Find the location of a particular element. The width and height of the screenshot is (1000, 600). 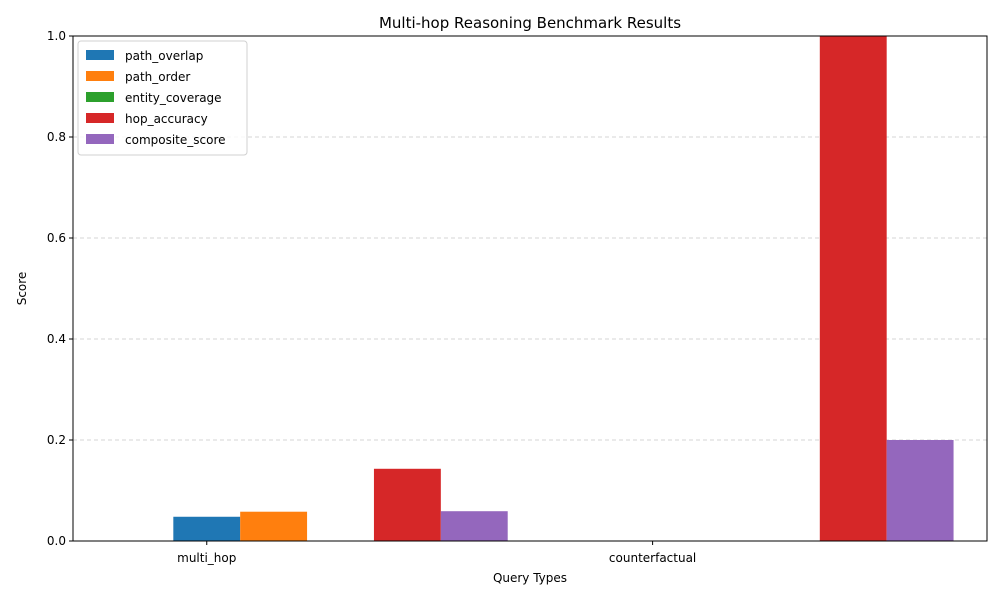

y-tick-label: 0.2 is located at coordinates (56, 440).